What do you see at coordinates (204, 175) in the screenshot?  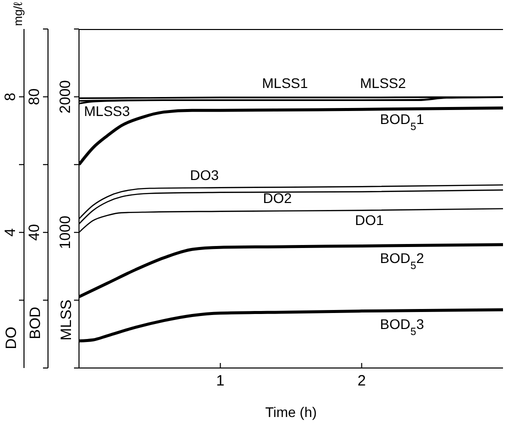 I see `series-label: DO3` at bounding box center [204, 175].